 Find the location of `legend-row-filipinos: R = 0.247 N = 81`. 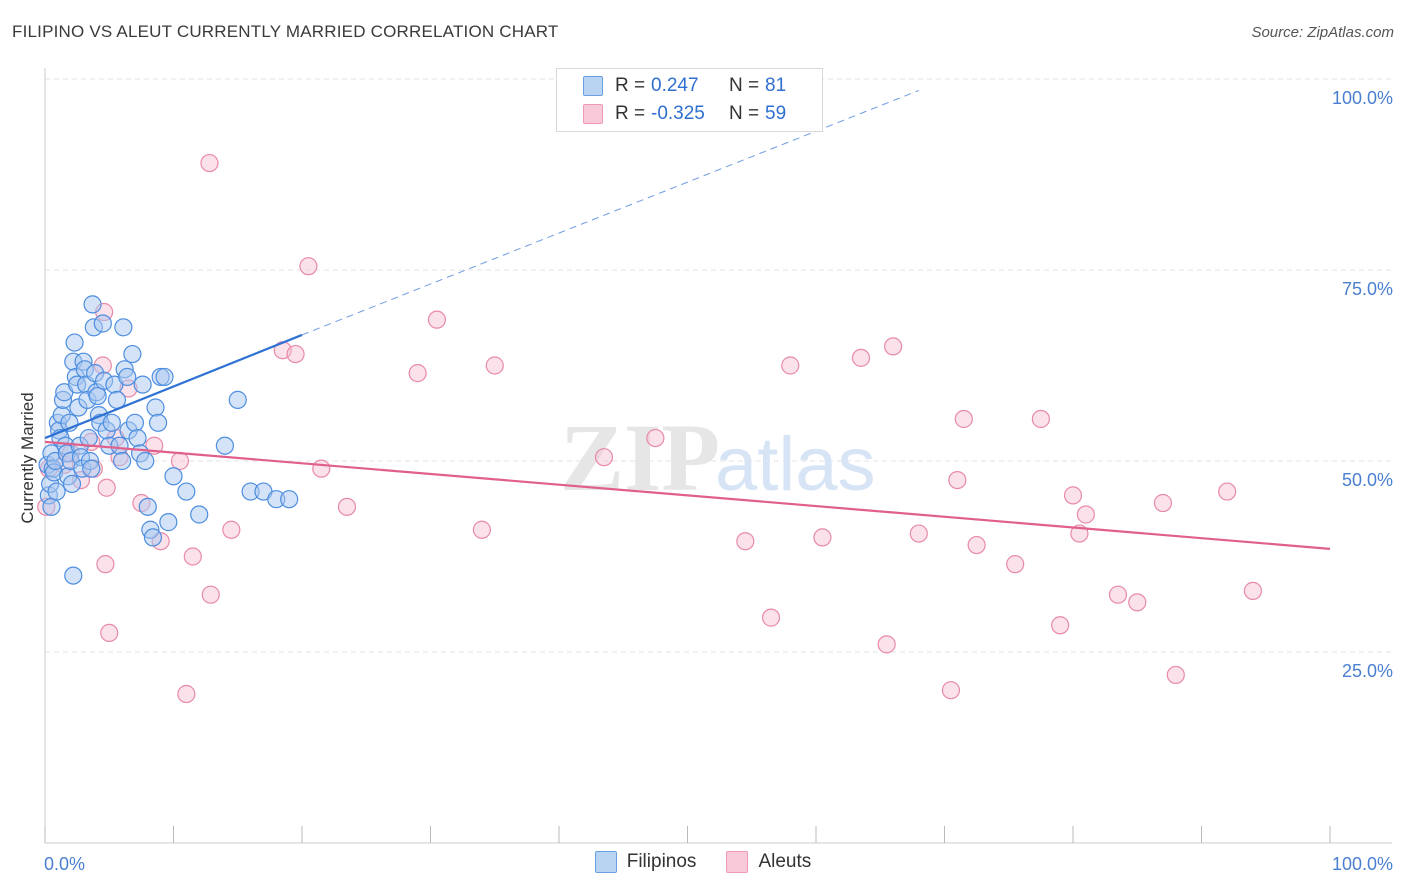

legend-row-filipinos: R = 0.247 N = 81 is located at coordinates (684, 86).